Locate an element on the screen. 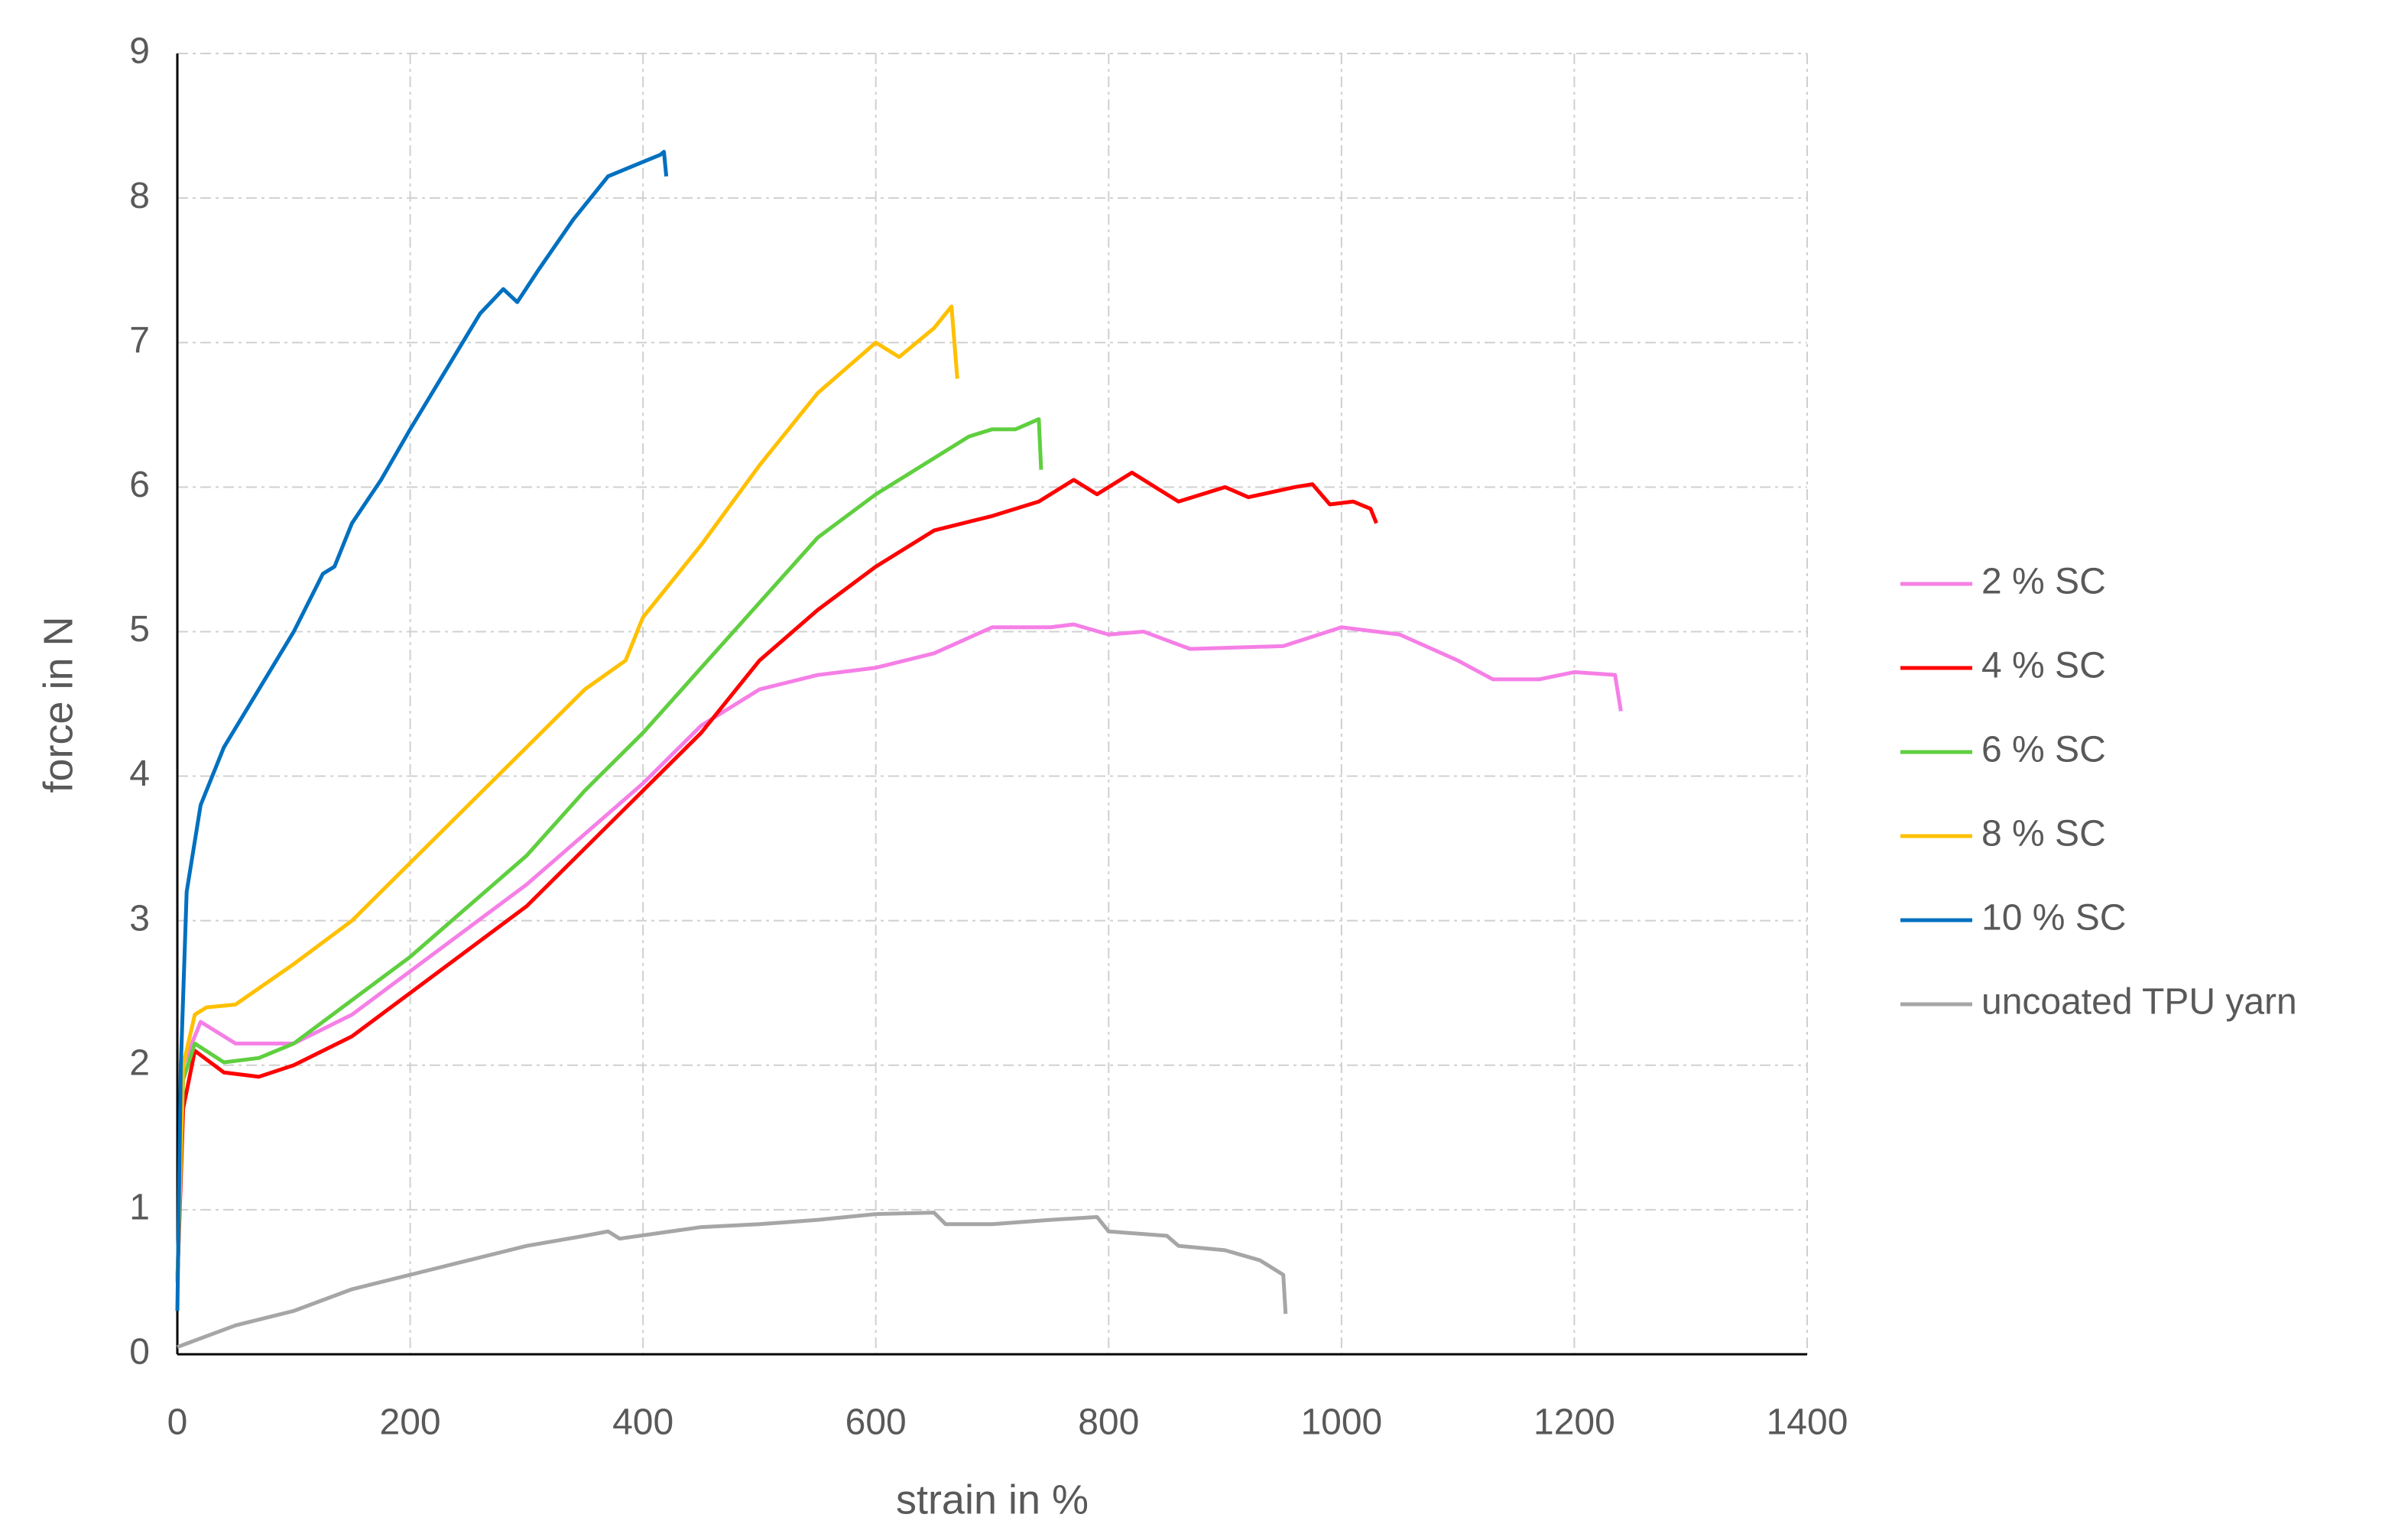 This screenshot has height=1540, width=2382. x-tick-label: 200 is located at coordinates (410, 1423).